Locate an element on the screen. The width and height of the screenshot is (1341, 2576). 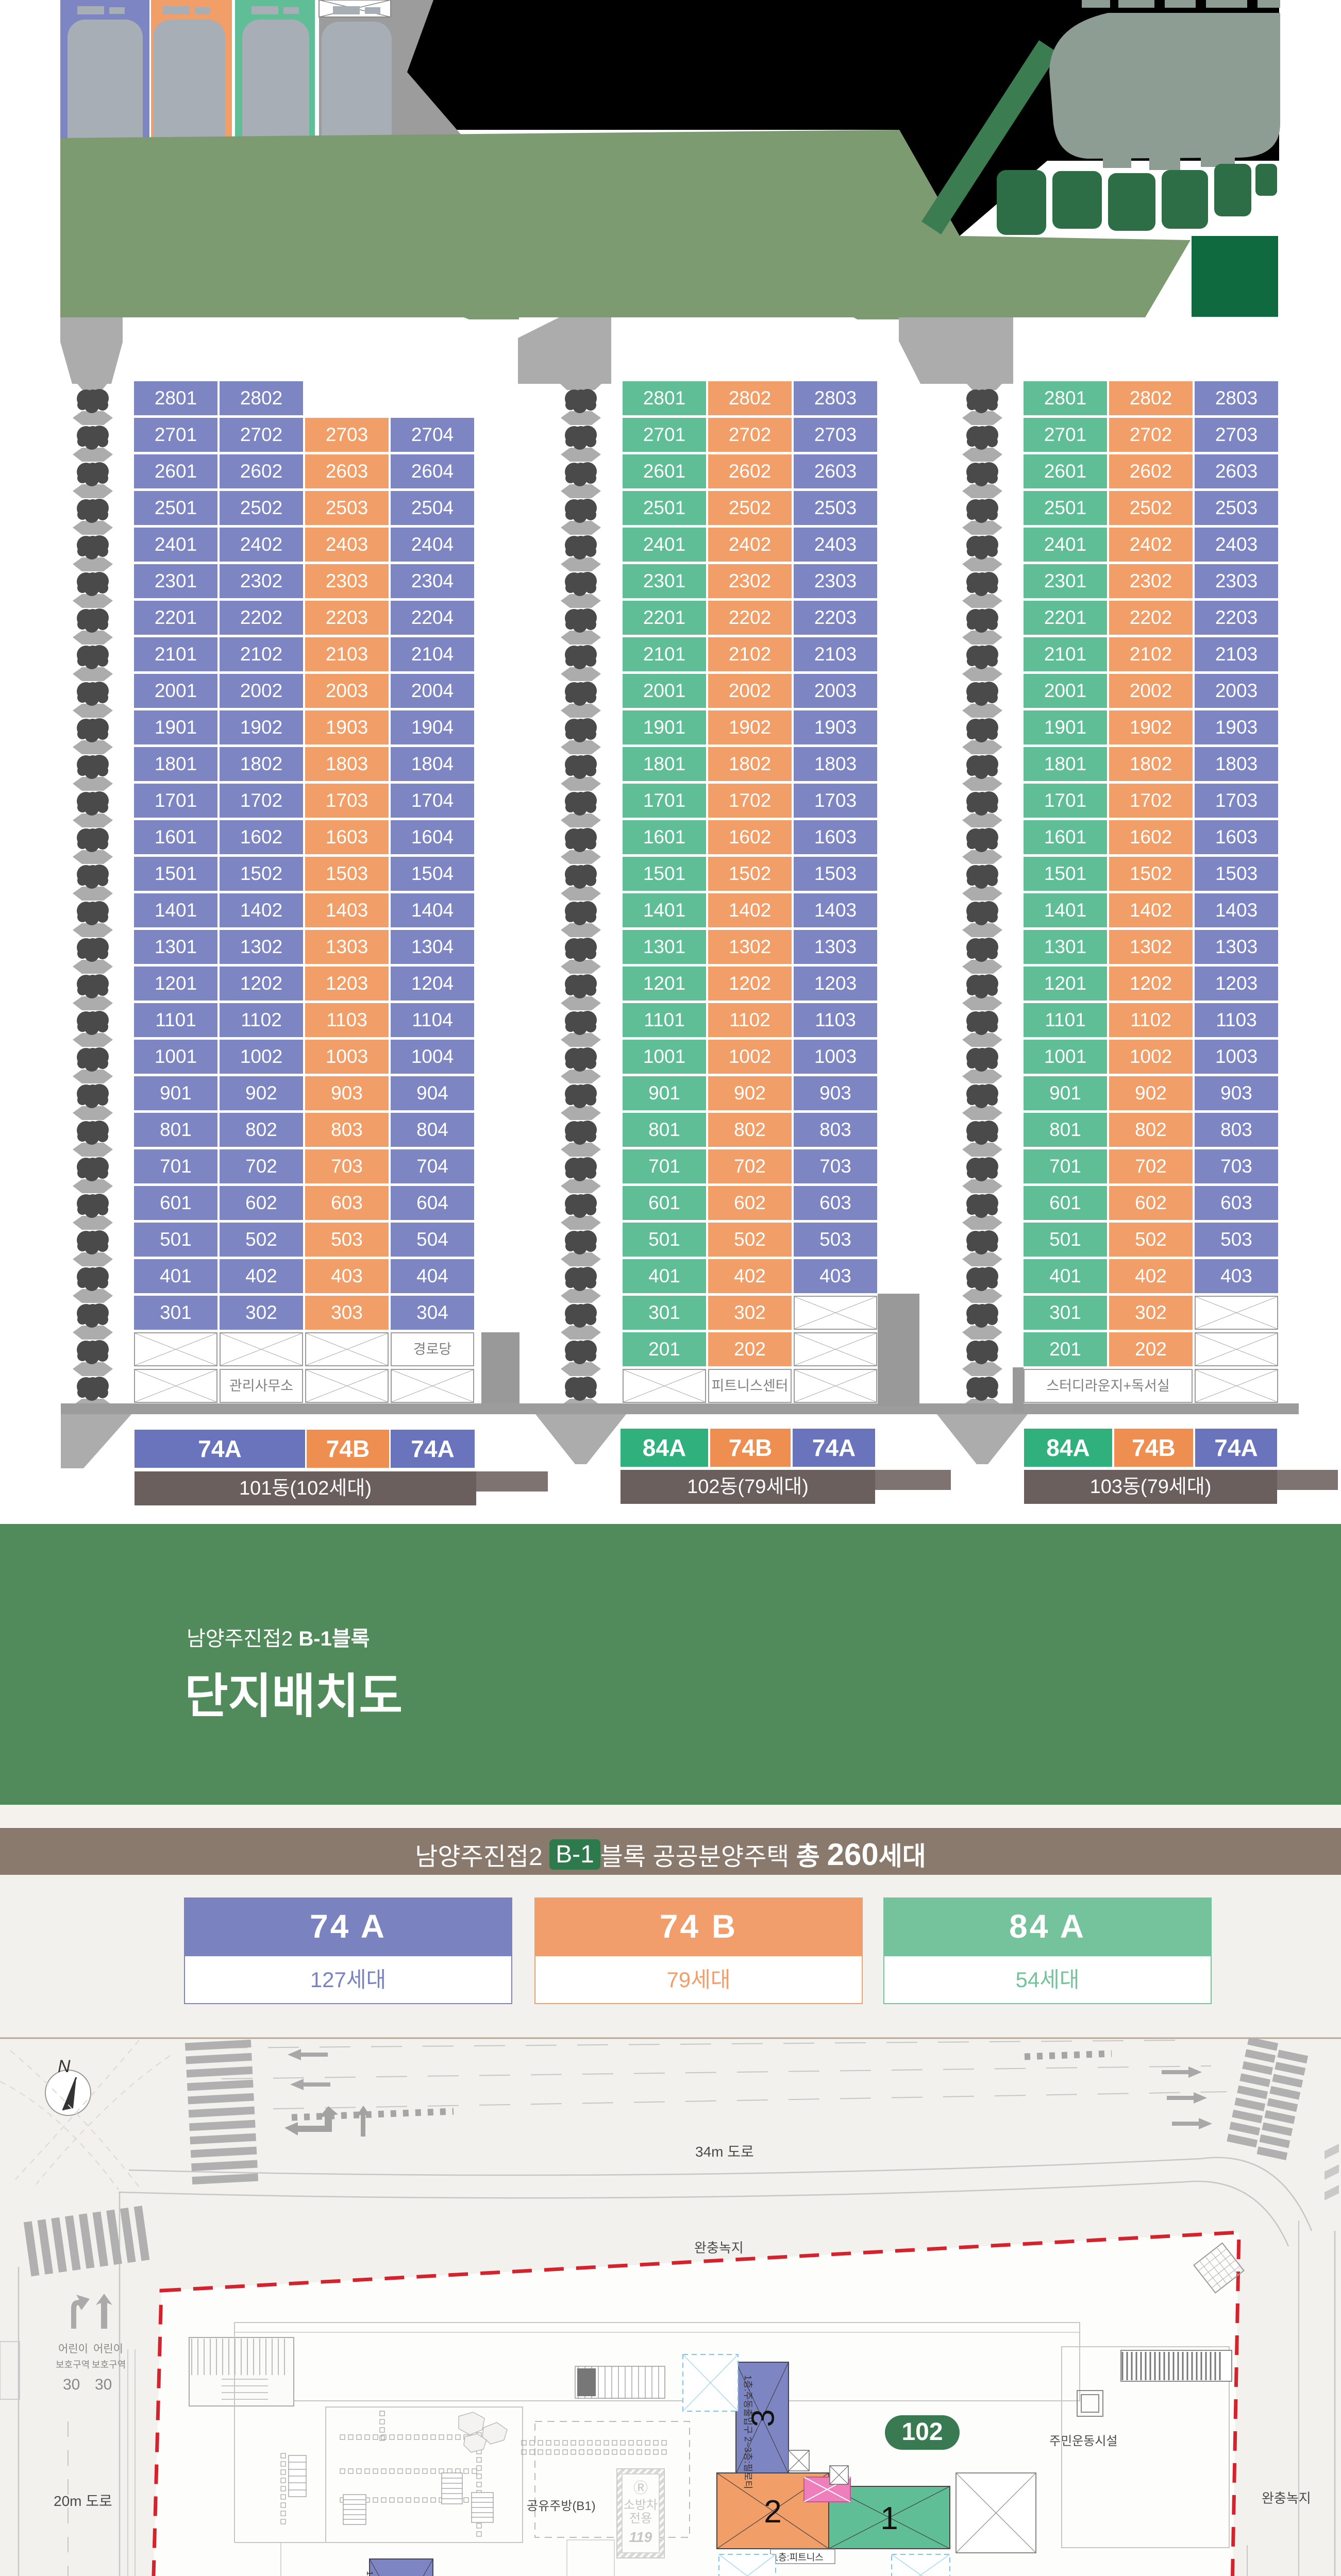
svg-text: 102 is located at coordinates (922, 2432).